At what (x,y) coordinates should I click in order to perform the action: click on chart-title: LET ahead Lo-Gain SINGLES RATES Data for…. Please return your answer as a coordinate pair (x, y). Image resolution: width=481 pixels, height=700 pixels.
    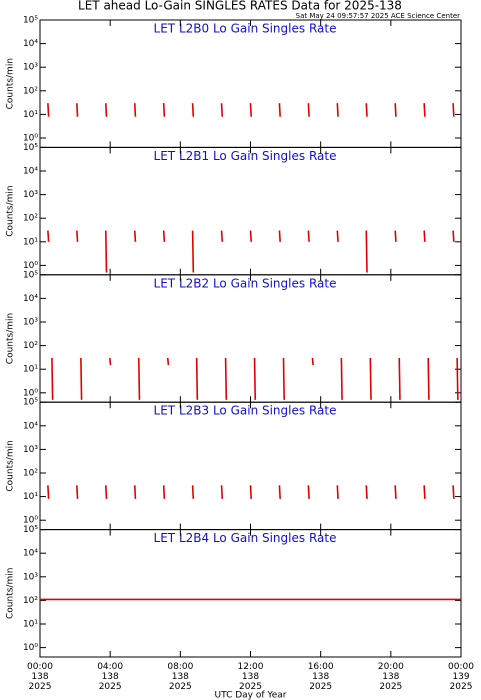
    Looking at the image, I should click on (240, 6).